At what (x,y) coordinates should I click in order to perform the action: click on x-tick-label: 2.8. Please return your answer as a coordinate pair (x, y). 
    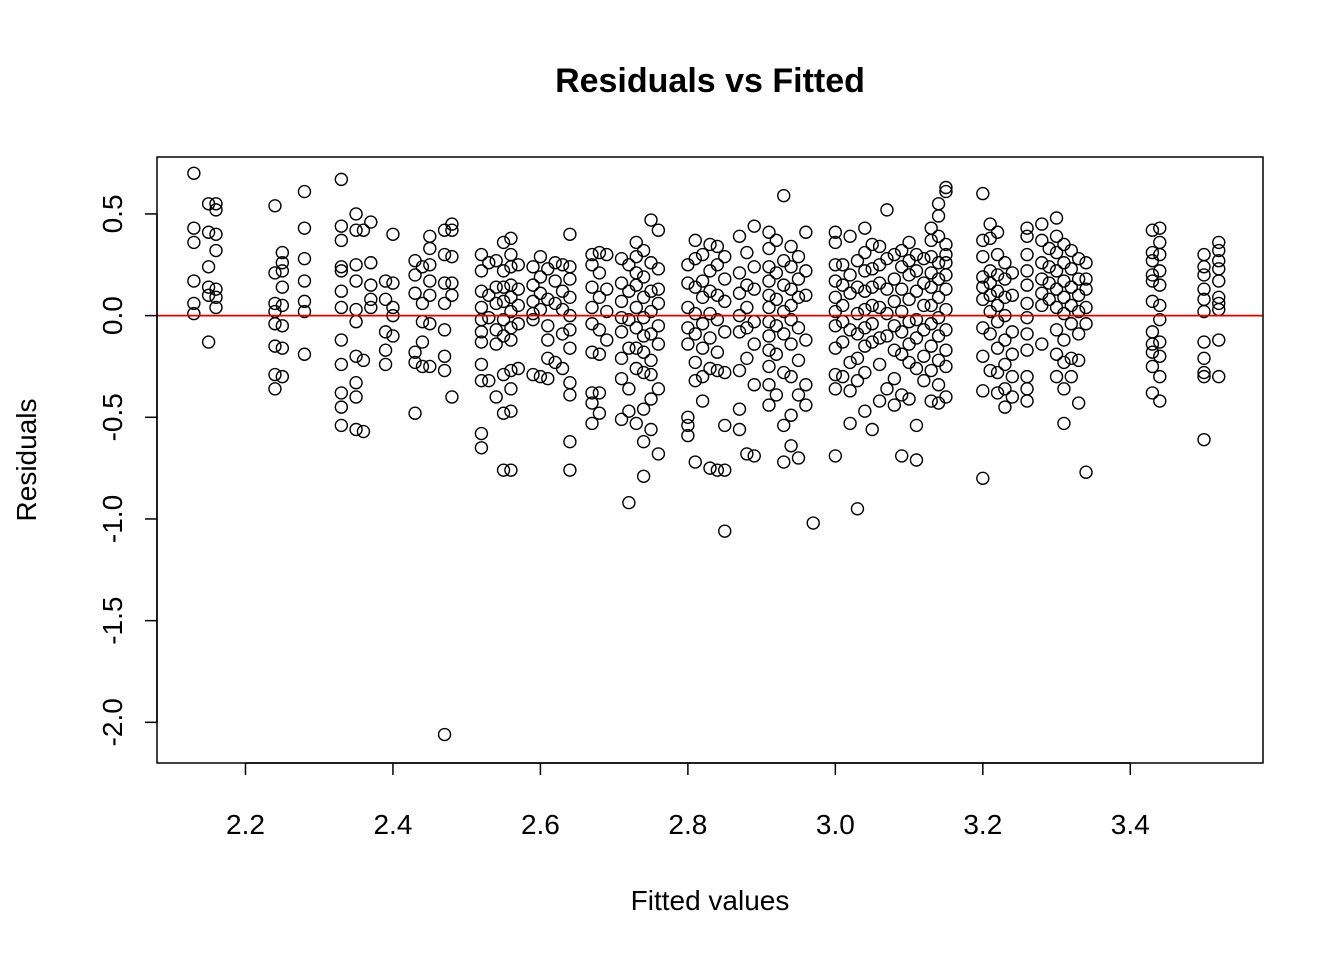
    Looking at the image, I should click on (687, 824).